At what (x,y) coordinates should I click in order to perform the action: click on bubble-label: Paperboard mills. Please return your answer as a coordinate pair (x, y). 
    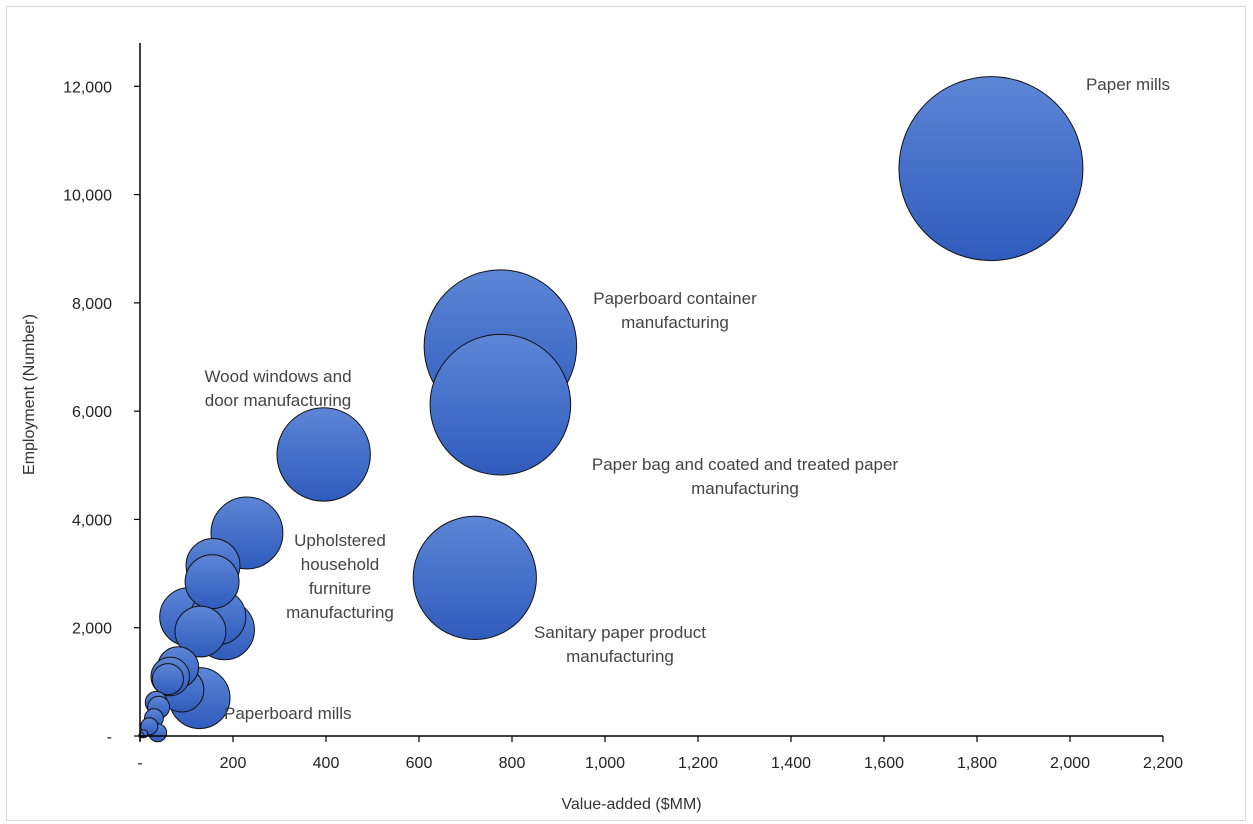
    Looking at the image, I should click on (288, 713).